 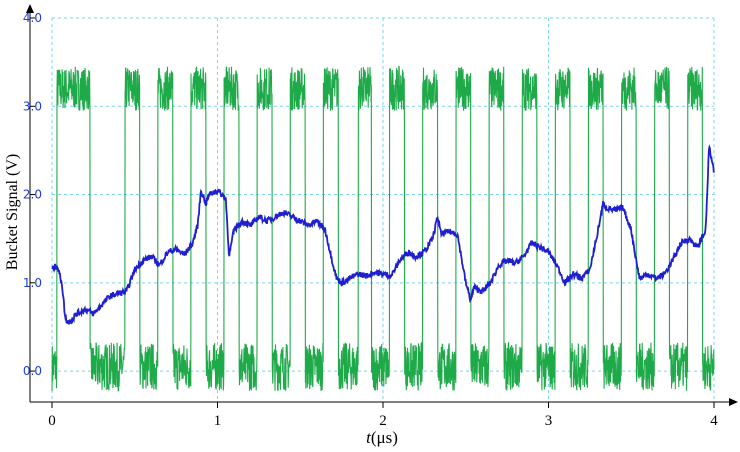 What do you see at coordinates (549, 421) in the screenshot?
I see `x-tick-label-3: 3` at bounding box center [549, 421].